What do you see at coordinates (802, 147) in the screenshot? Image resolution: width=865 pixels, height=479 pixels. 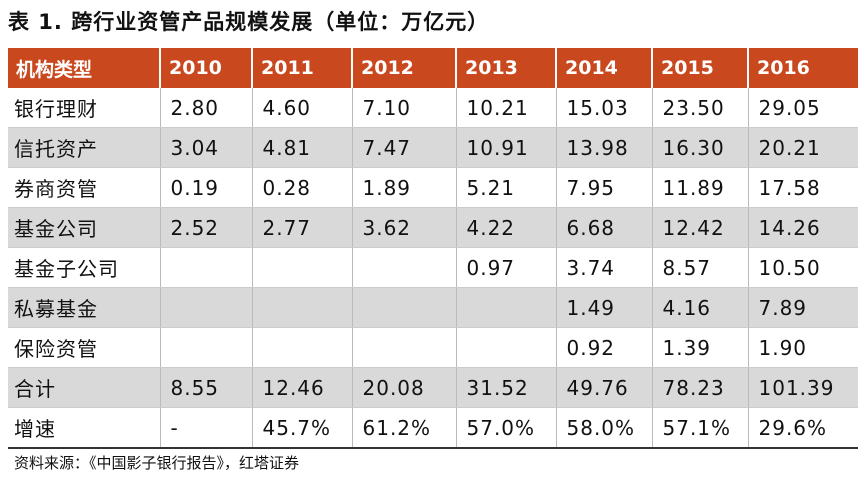 I see `table-cell: 20.21` at bounding box center [802, 147].